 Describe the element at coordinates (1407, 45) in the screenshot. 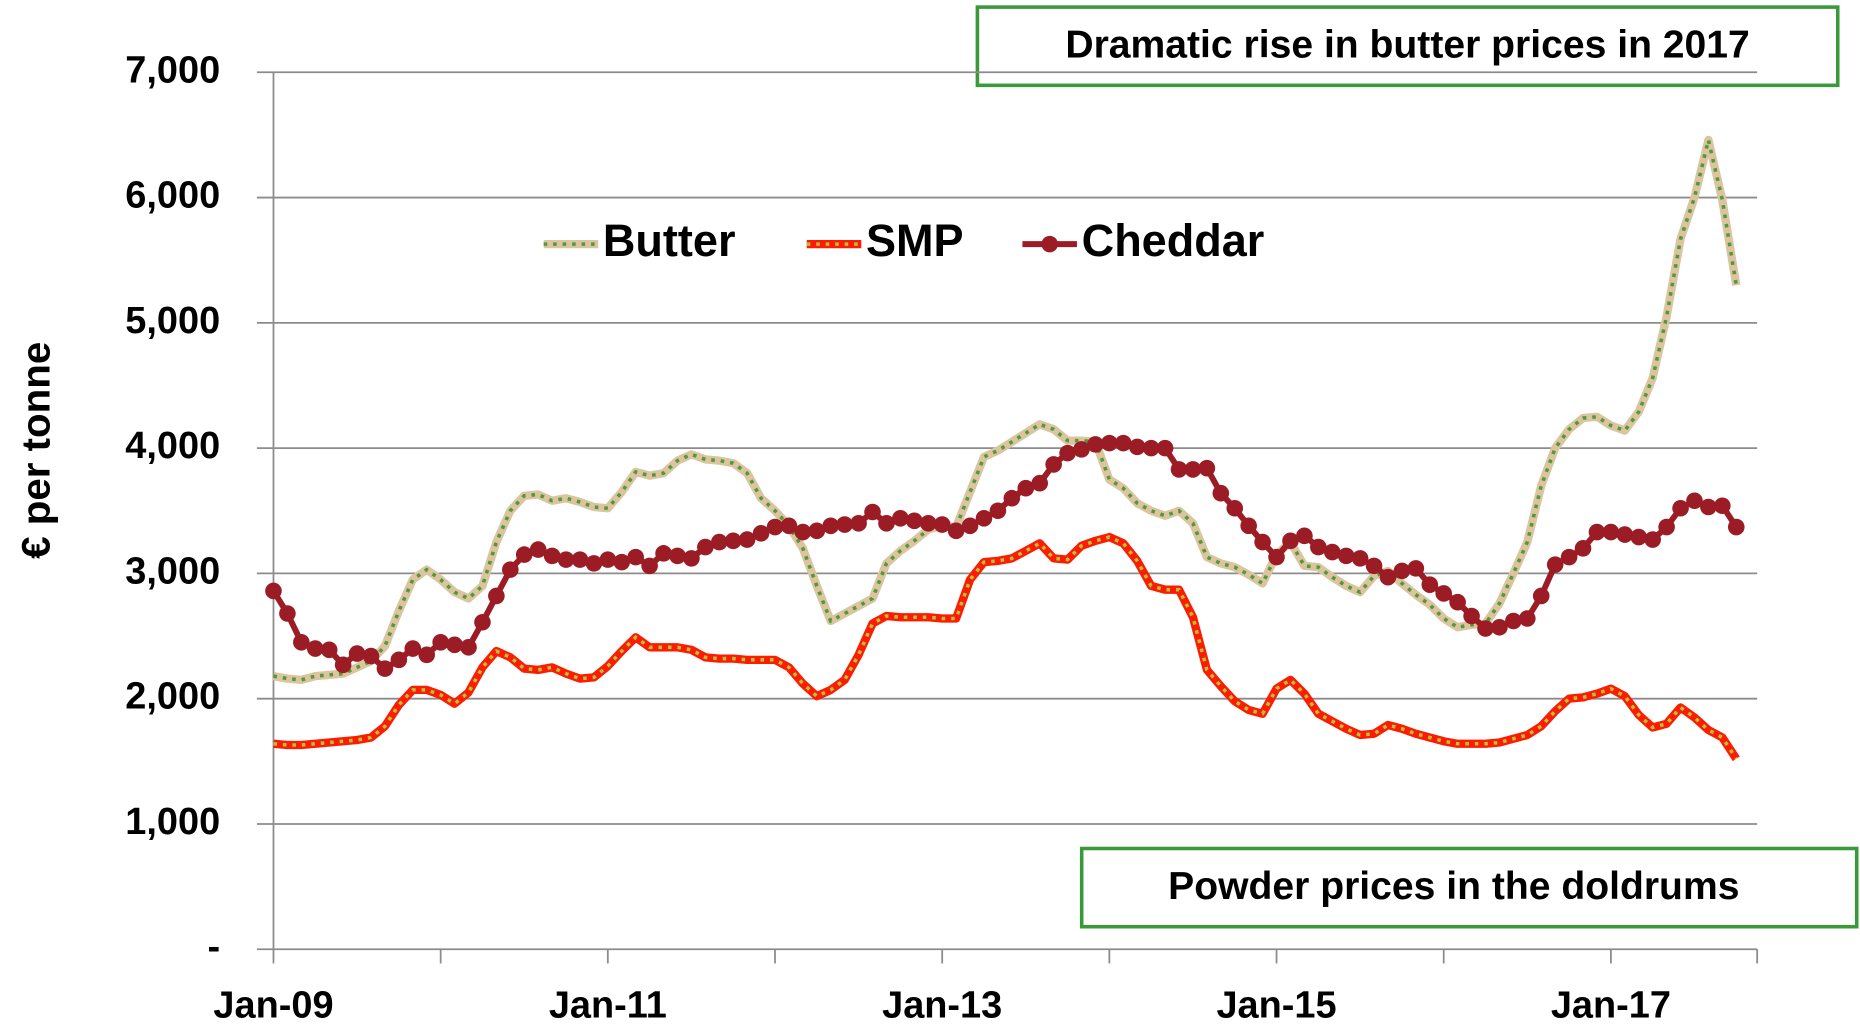

I see `annotation: Dramatic rise in butter prices in 2017` at that location.